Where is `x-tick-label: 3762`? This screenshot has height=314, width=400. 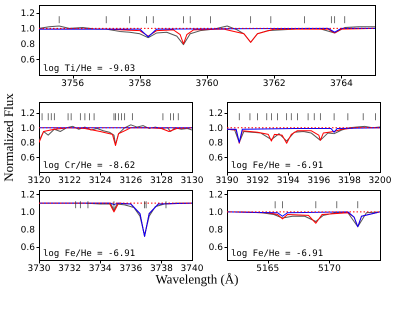
x-tick-label: 3762 is located at coordinates (274, 84).